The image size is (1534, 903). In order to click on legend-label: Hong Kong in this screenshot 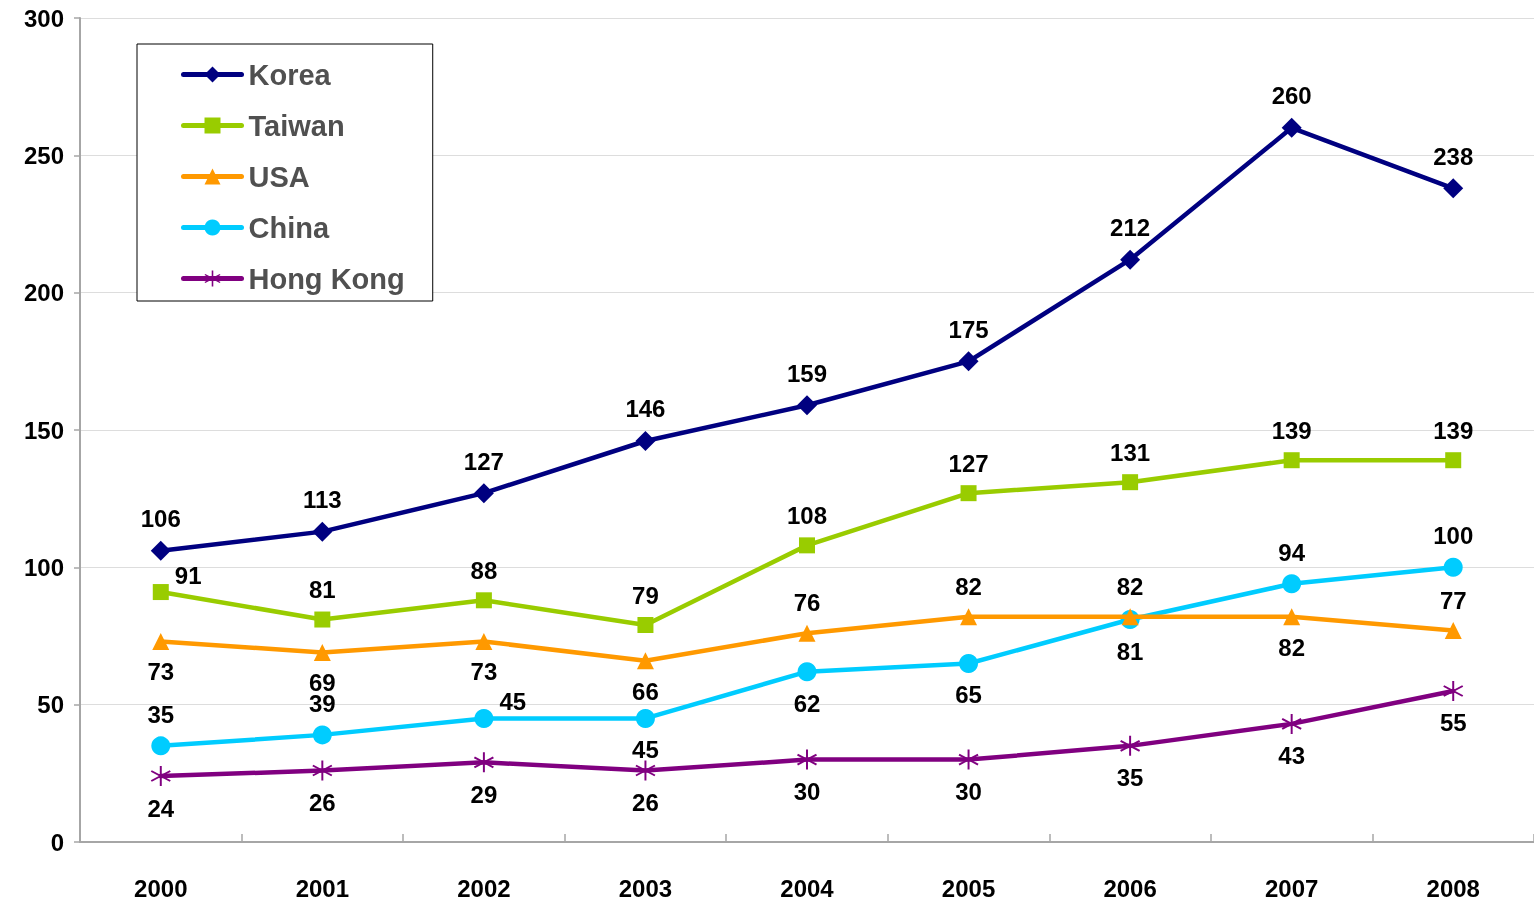, I will do `click(326, 278)`.